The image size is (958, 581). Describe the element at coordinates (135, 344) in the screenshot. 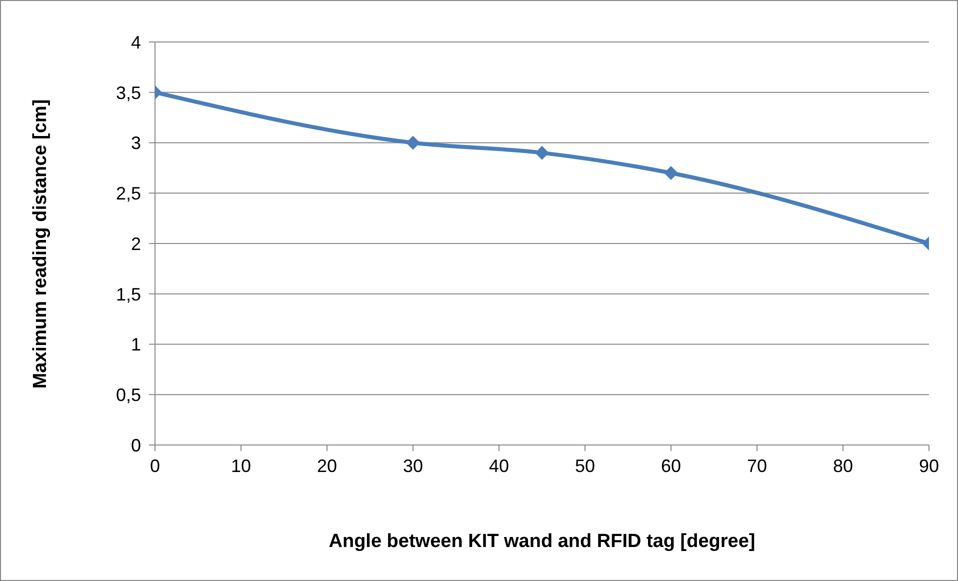

I see `y-tick-label: 1` at that location.